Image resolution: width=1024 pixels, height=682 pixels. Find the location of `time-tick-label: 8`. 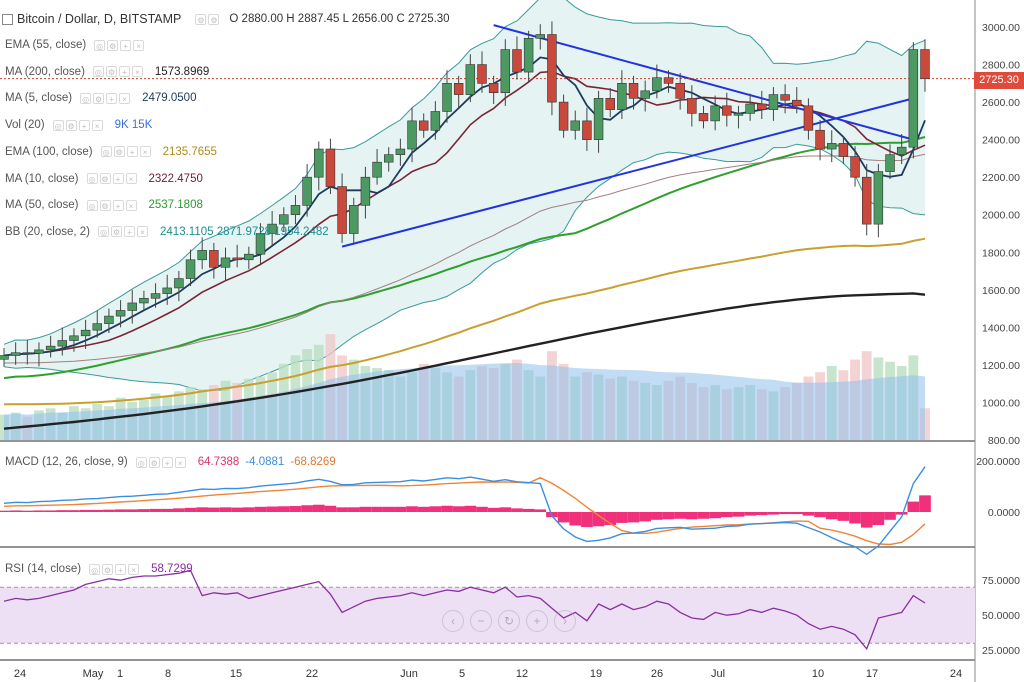

time-tick-label: 8 is located at coordinates (168, 674).